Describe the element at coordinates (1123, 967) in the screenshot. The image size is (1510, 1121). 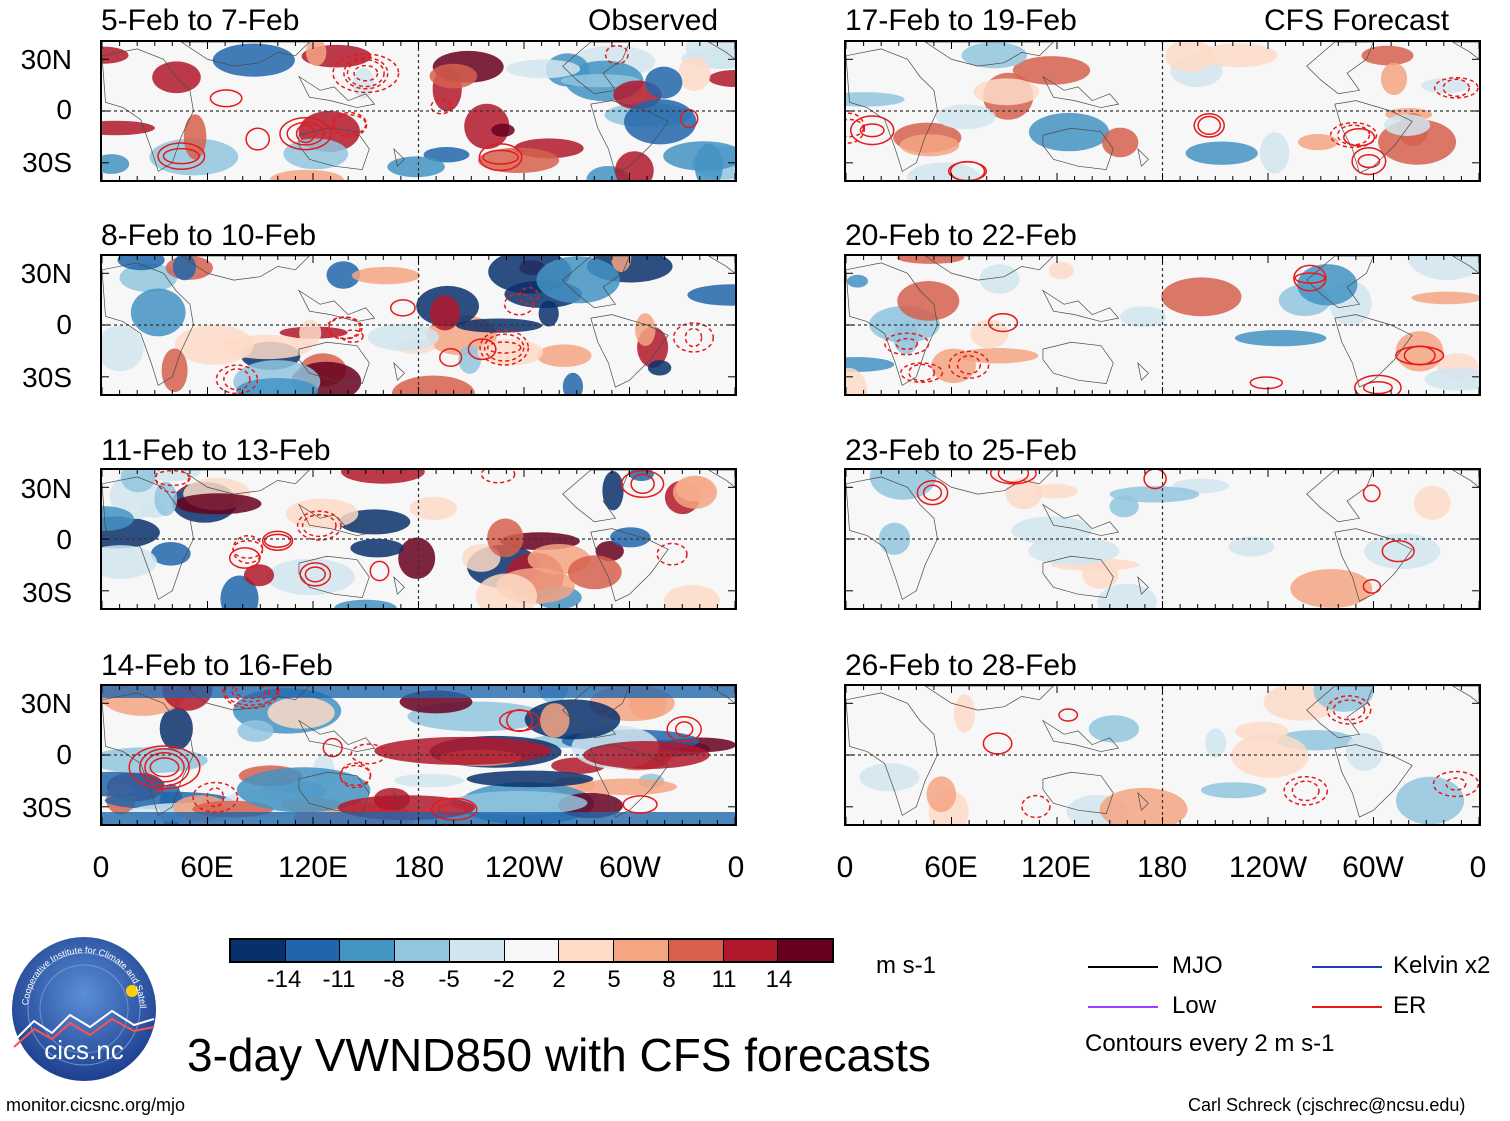
I see `legend-line-mjo` at that location.